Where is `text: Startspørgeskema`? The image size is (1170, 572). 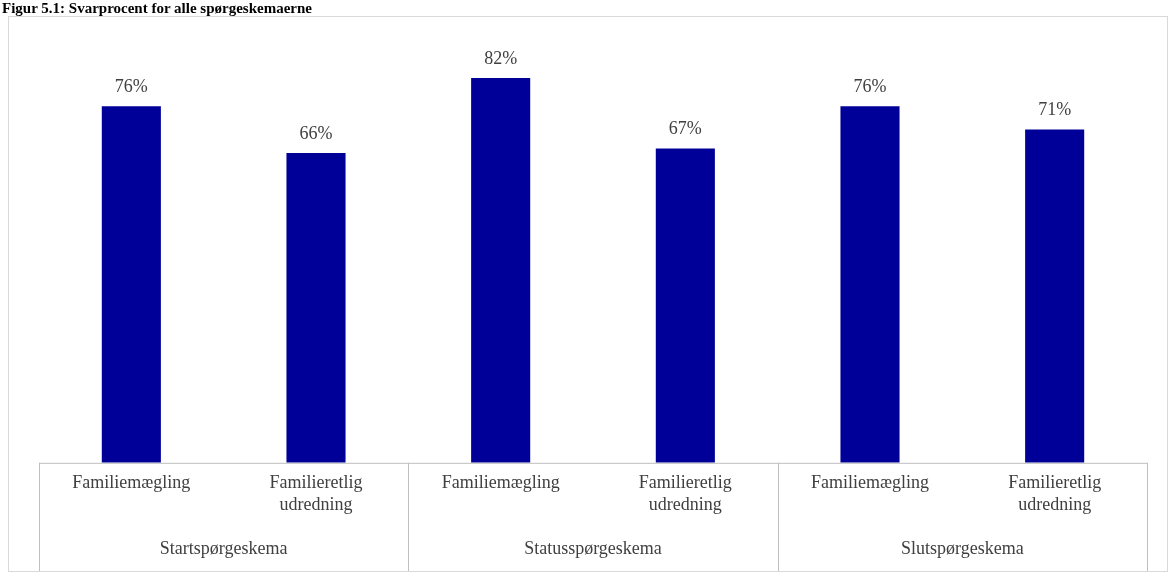 text: Startspørgeskema is located at coordinates (223, 547).